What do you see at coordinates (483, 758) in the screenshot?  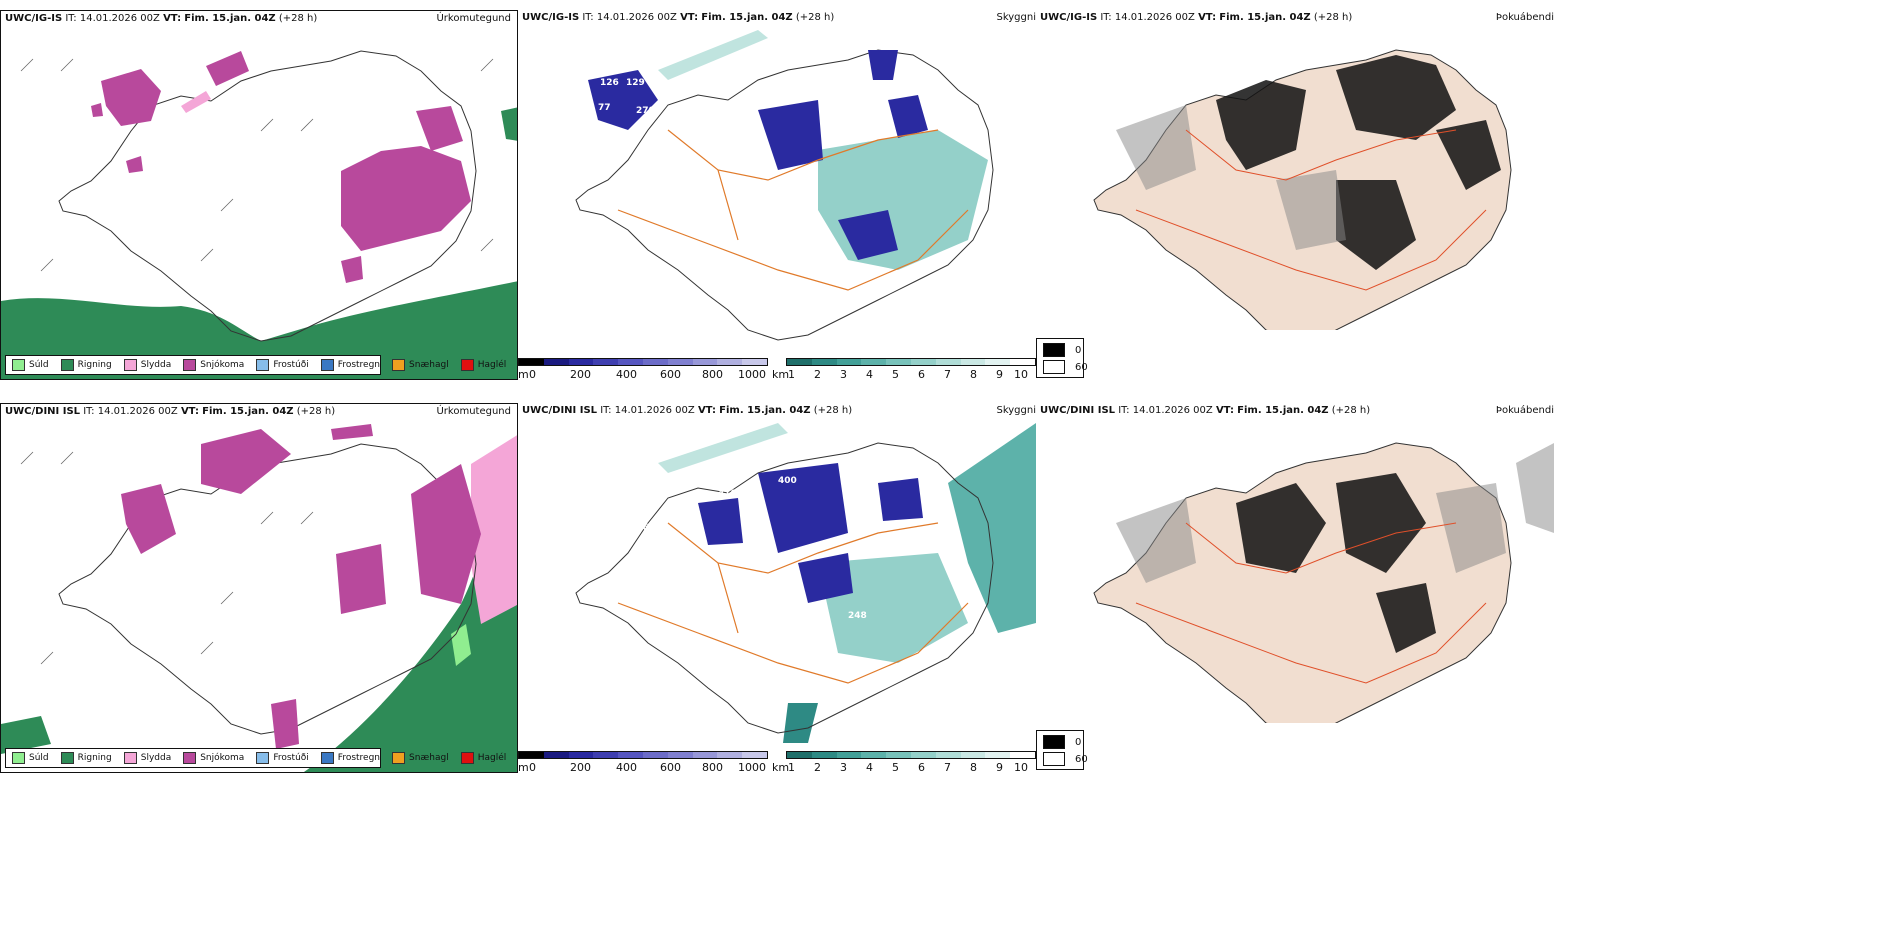 I see `legend-item: Haglél` at bounding box center [483, 758].